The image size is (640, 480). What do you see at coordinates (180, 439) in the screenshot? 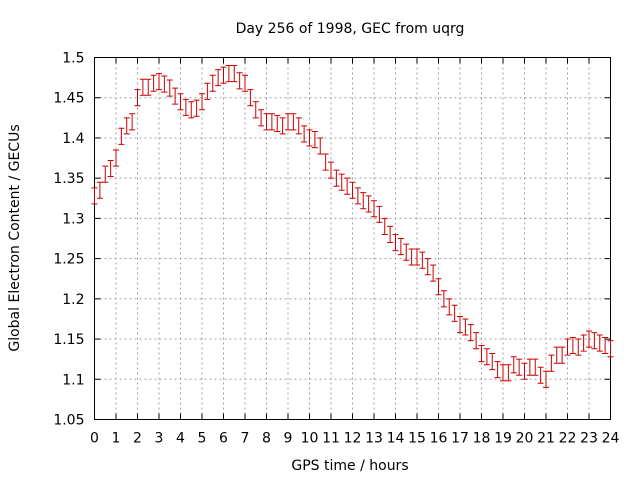
I see `x-tick-label: 4` at bounding box center [180, 439].